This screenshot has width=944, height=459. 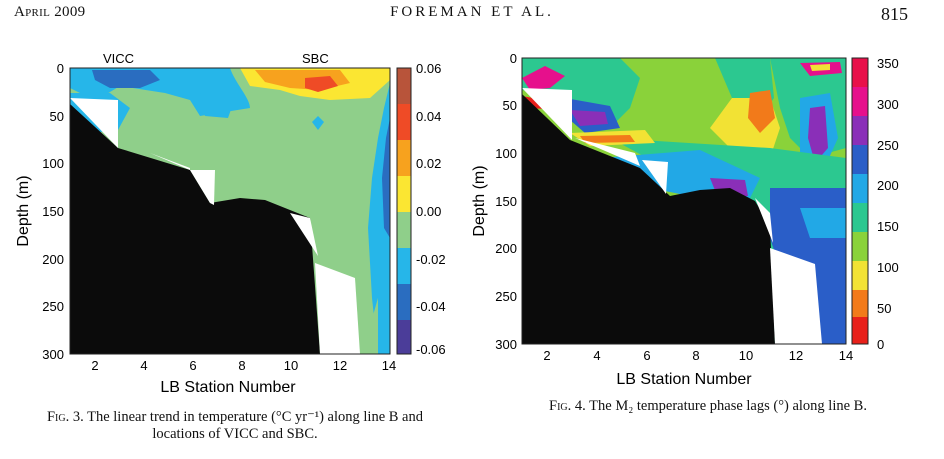 What do you see at coordinates (472, 12) in the screenshot?
I see `header-authors: FOREMAN ET AL.` at bounding box center [472, 12].